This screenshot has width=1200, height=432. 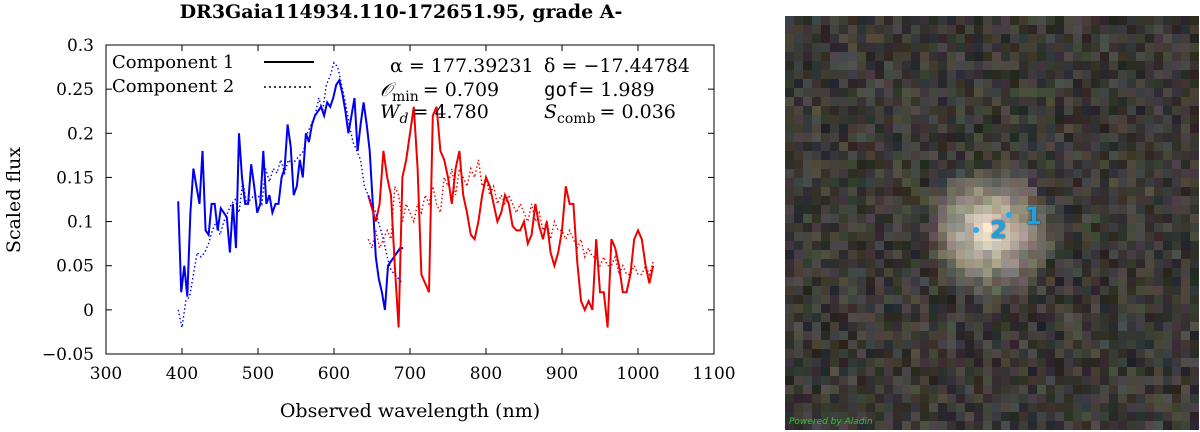 I want to click on annotation-gof: gof= 1.989, so click(x=599, y=90).